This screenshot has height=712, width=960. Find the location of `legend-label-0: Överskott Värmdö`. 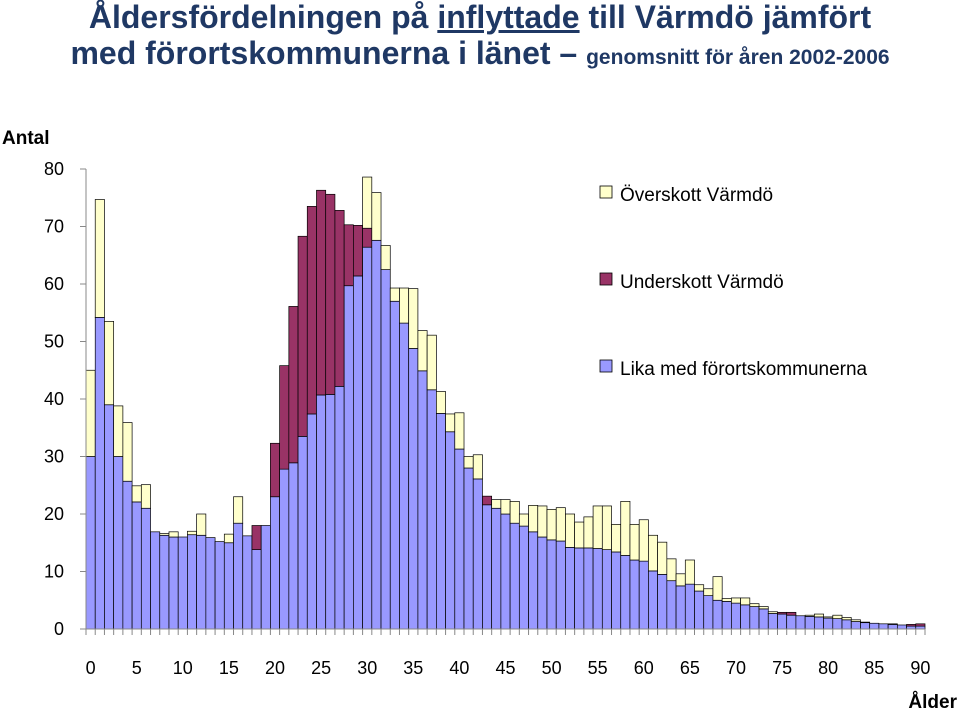

legend-label-0: Överskott Värmdö is located at coordinates (696, 195).